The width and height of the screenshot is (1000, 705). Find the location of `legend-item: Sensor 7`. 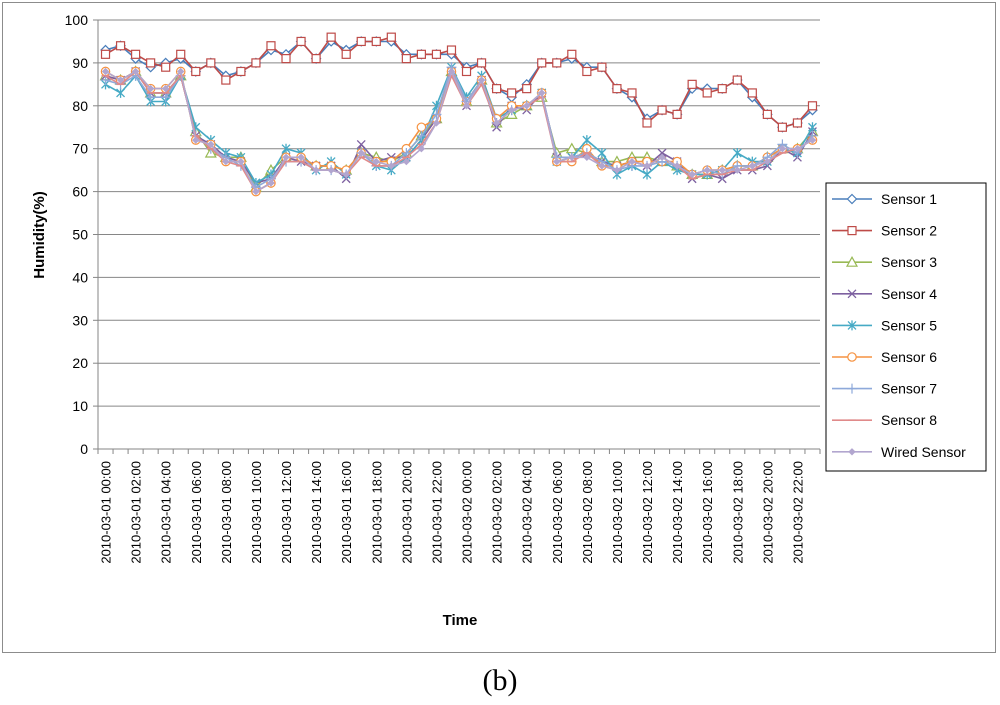

legend-item: Sensor 7 is located at coordinates (884, 389).